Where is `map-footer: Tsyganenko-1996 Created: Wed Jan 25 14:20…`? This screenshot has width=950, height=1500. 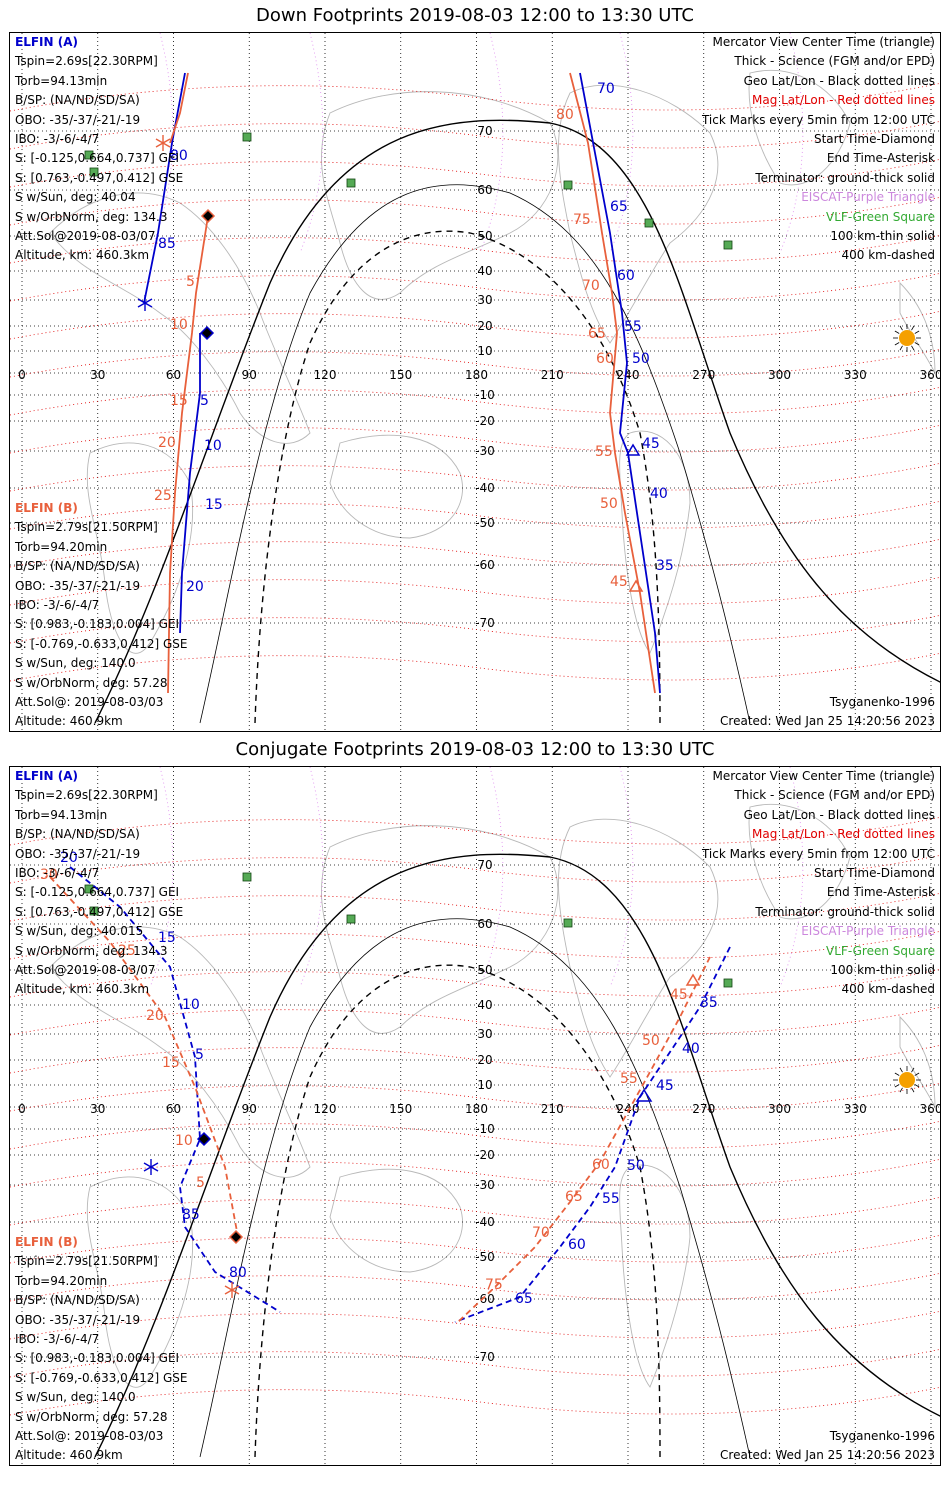 map-footer: Tsyganenko-1996 Created: Wed Jan 25 14:20… is located at coordinates (827, 1446).